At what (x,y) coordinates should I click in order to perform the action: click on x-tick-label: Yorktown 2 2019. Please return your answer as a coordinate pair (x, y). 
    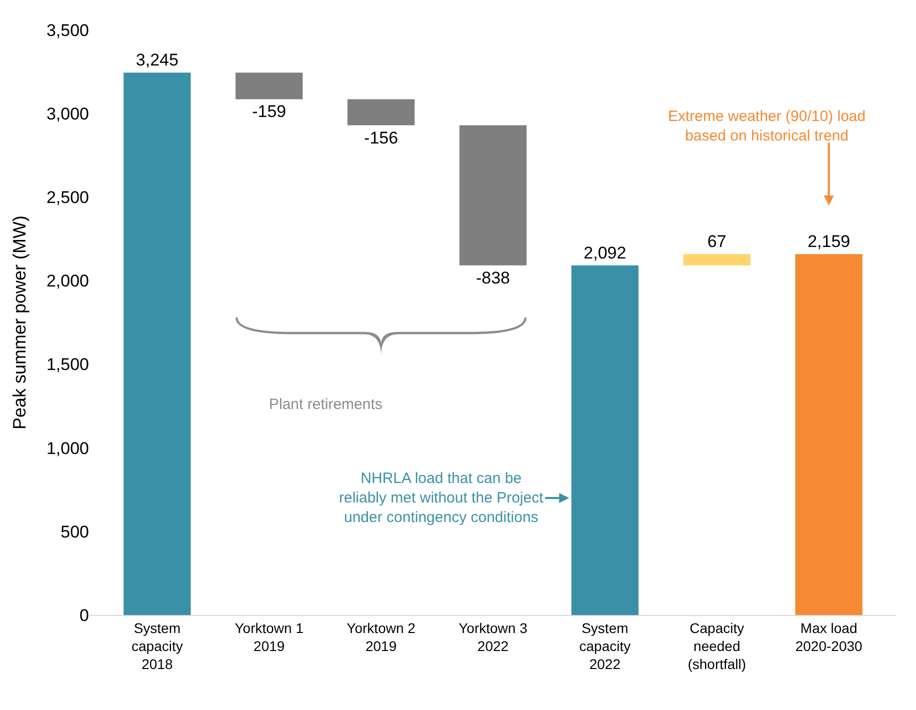
    Looking at the image, I should click on (381, 637).